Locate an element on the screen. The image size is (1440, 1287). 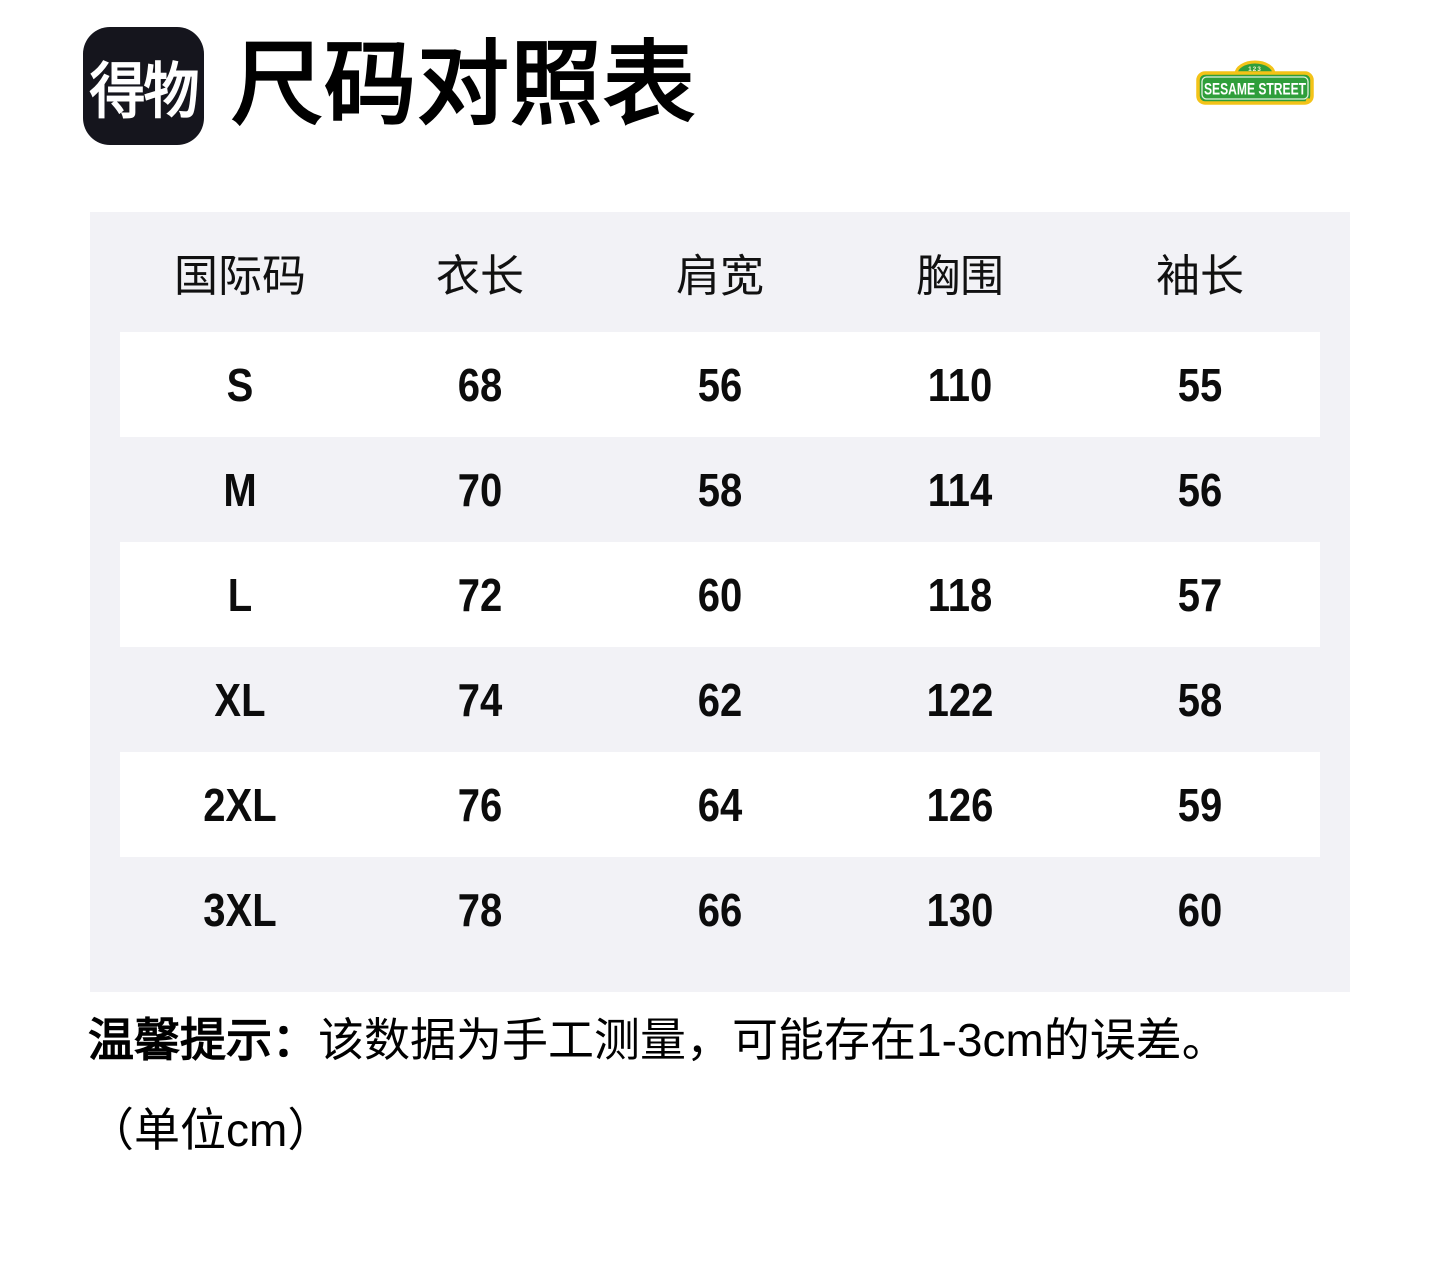
column-header-chest: 胸围 is located at coordinates (960, 276).